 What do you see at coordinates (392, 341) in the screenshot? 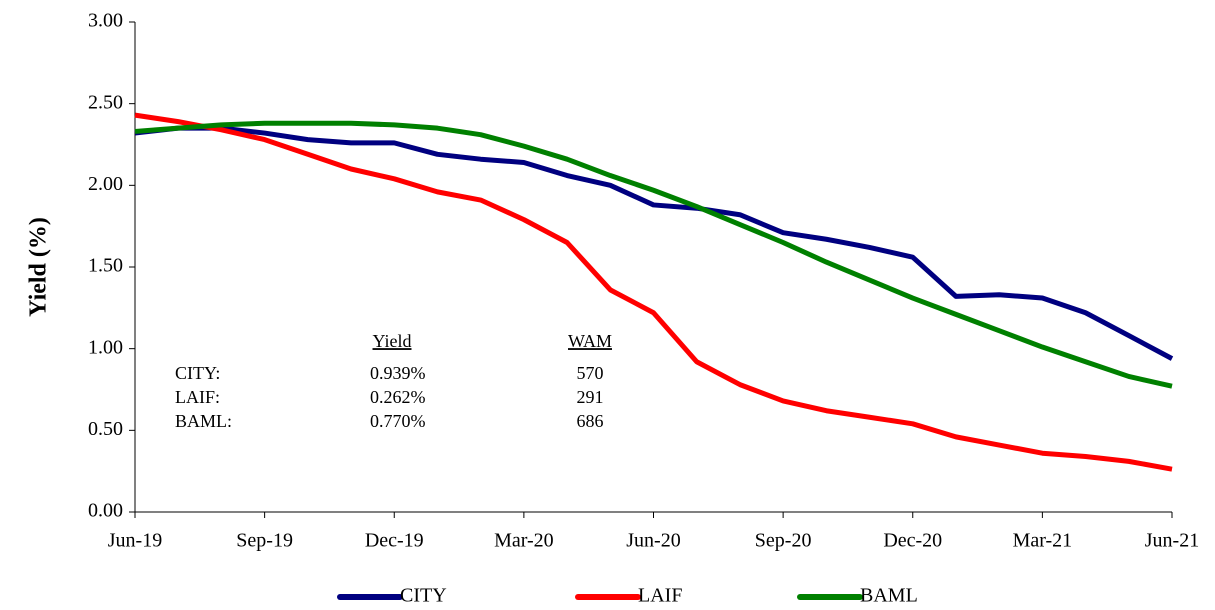
I see `table-header: Yield` at bounding box center [392, 341].